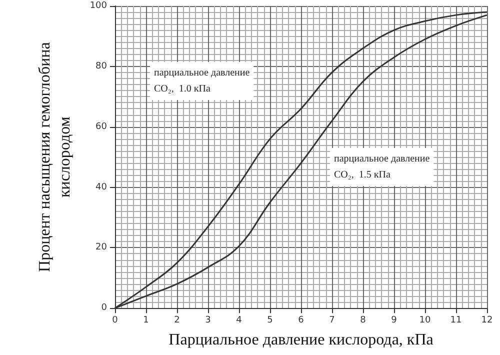 Image resolution: width=500 pixels, height=355 pixels. Describe the element at coordinates (102, 247) in the screenshot. I see `y-tick-label: 20` at that location.